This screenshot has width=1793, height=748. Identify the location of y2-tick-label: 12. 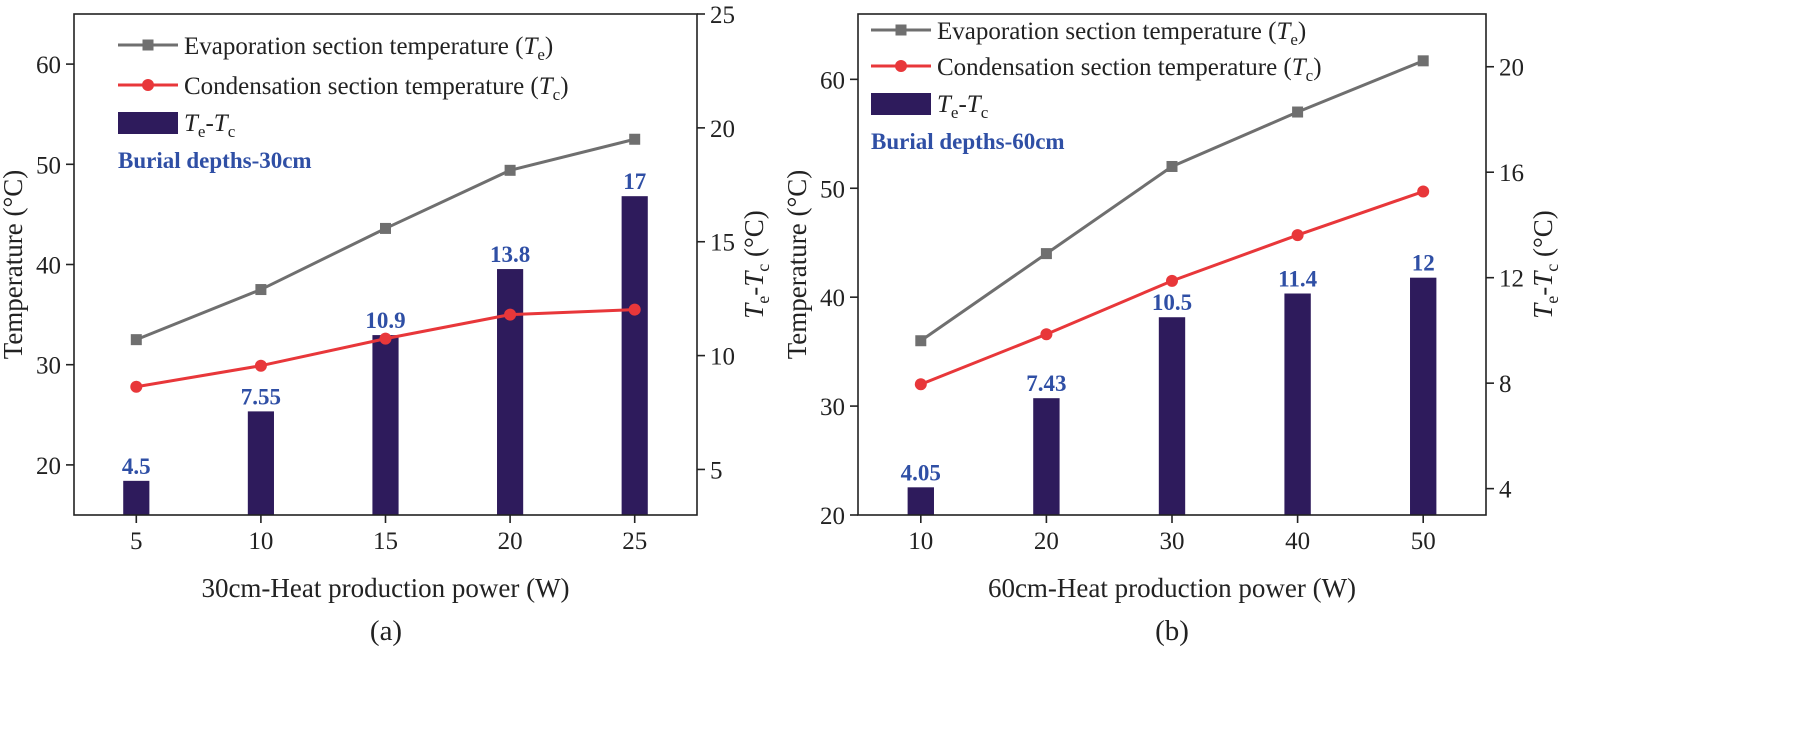
(1511, 279).